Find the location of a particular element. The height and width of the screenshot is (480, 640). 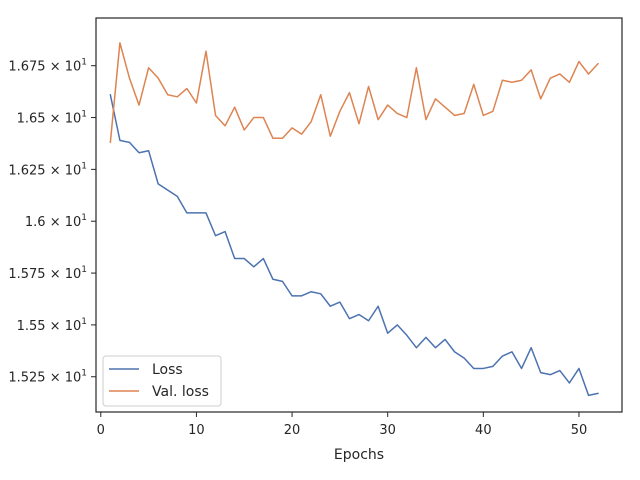

legend-label-loss: Loss is located at coordinates (167, 370).